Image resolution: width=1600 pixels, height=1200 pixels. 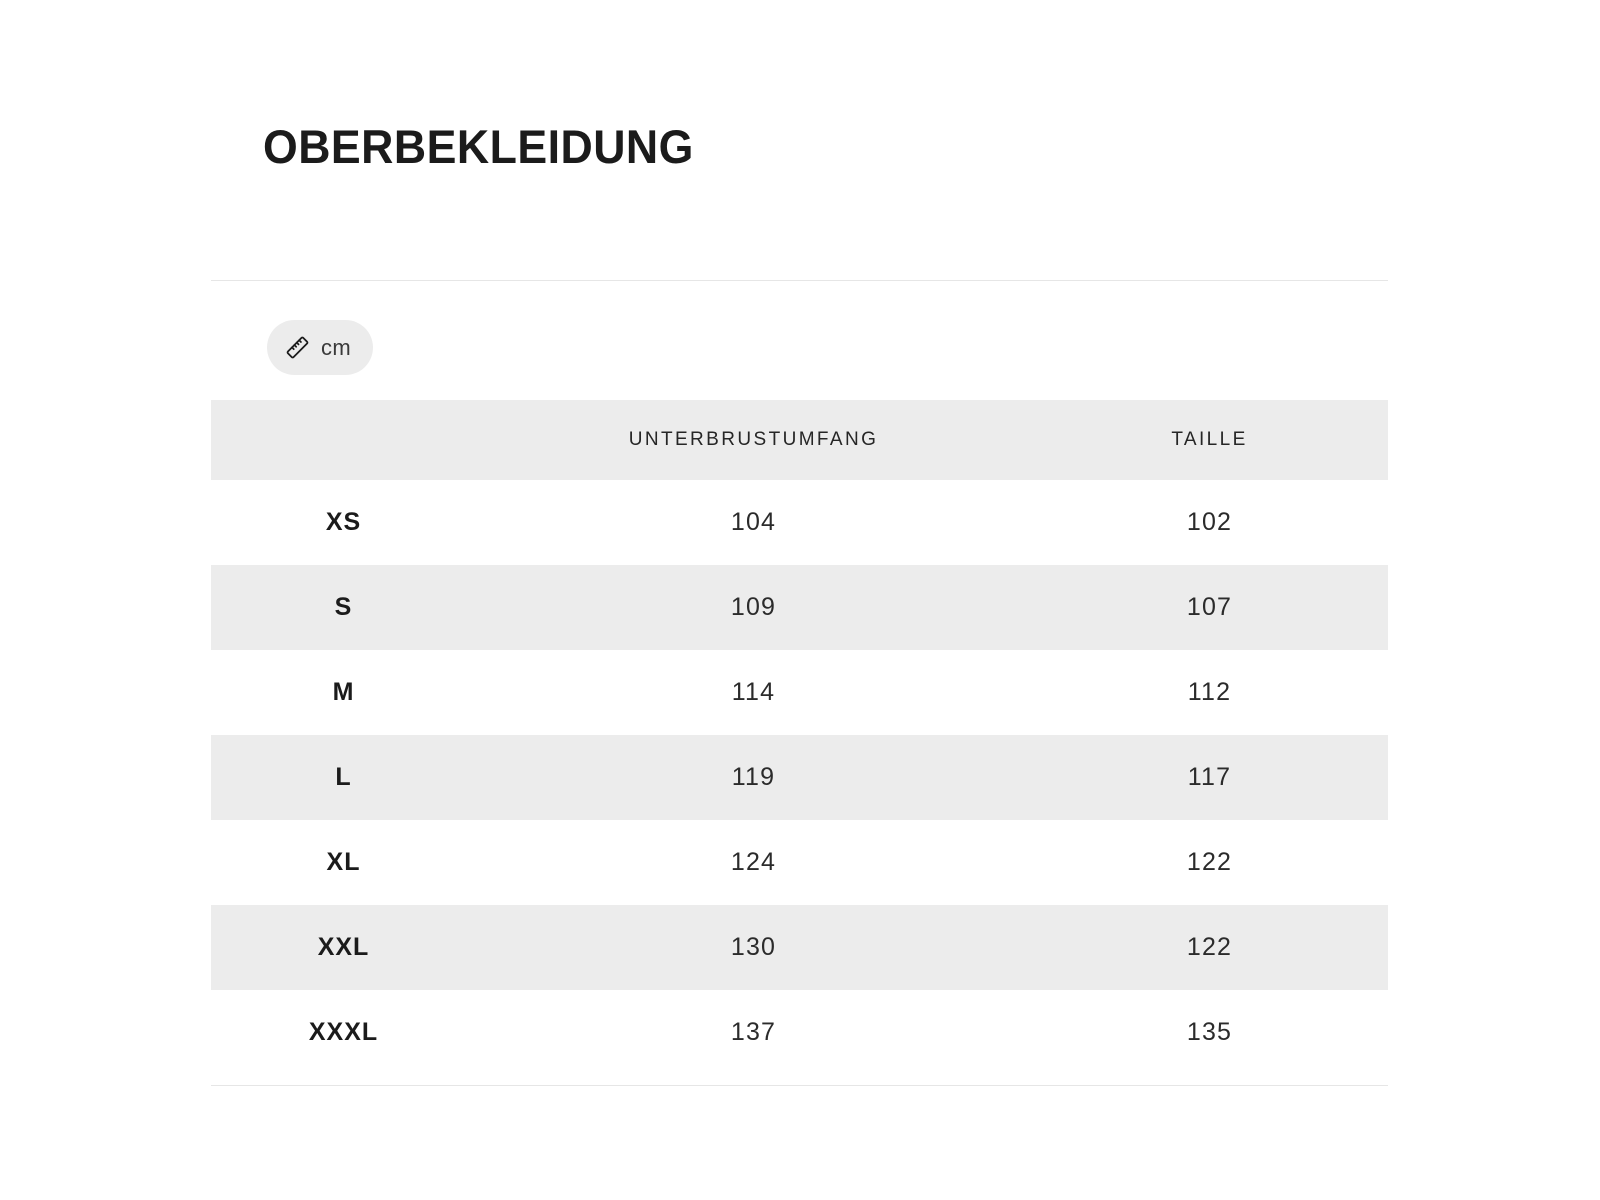 I want to click on cell-taille: 102, so click(x=1209, y=522).